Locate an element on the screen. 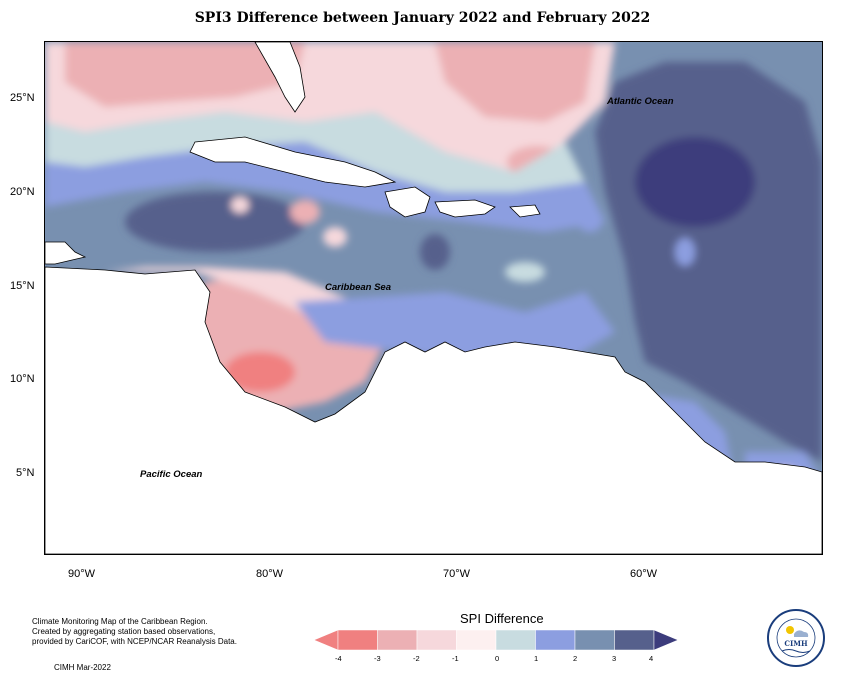 The height and width of the screenshot is (684, 845). cimh-logo-icon: CIMH is located at coordinates (796, 638).